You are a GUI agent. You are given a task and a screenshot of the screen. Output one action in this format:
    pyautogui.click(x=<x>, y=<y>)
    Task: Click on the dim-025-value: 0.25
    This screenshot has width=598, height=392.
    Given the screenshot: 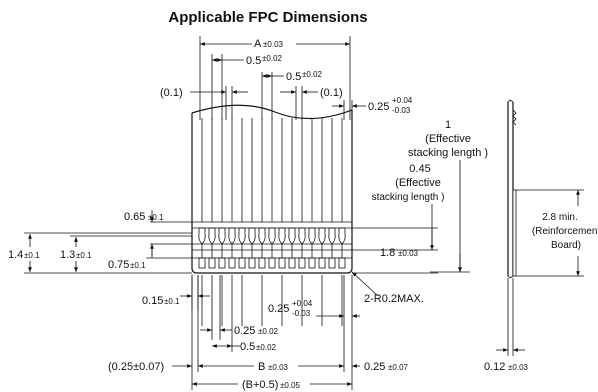 What is the action you would take?
    pyautogui.click(x=244, y=331)
    